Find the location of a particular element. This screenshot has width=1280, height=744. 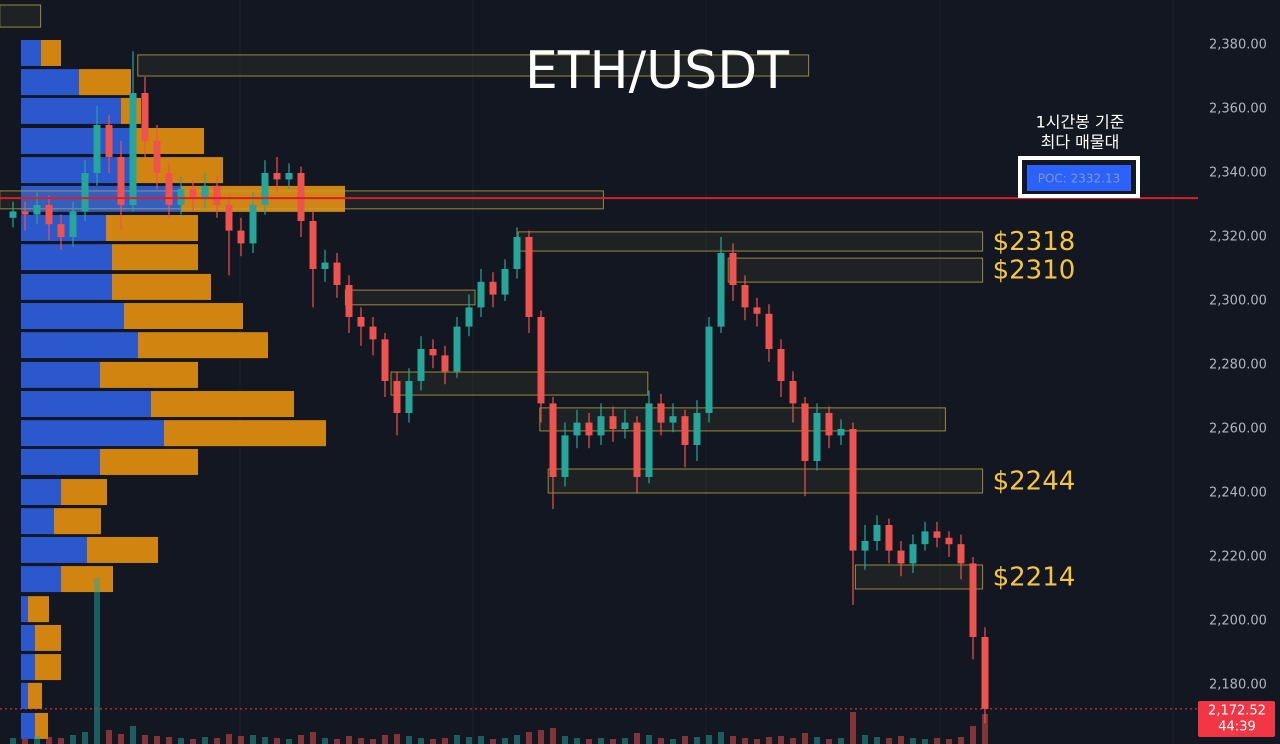

countdown: 44:39 is located at coordinates (1236, 727).